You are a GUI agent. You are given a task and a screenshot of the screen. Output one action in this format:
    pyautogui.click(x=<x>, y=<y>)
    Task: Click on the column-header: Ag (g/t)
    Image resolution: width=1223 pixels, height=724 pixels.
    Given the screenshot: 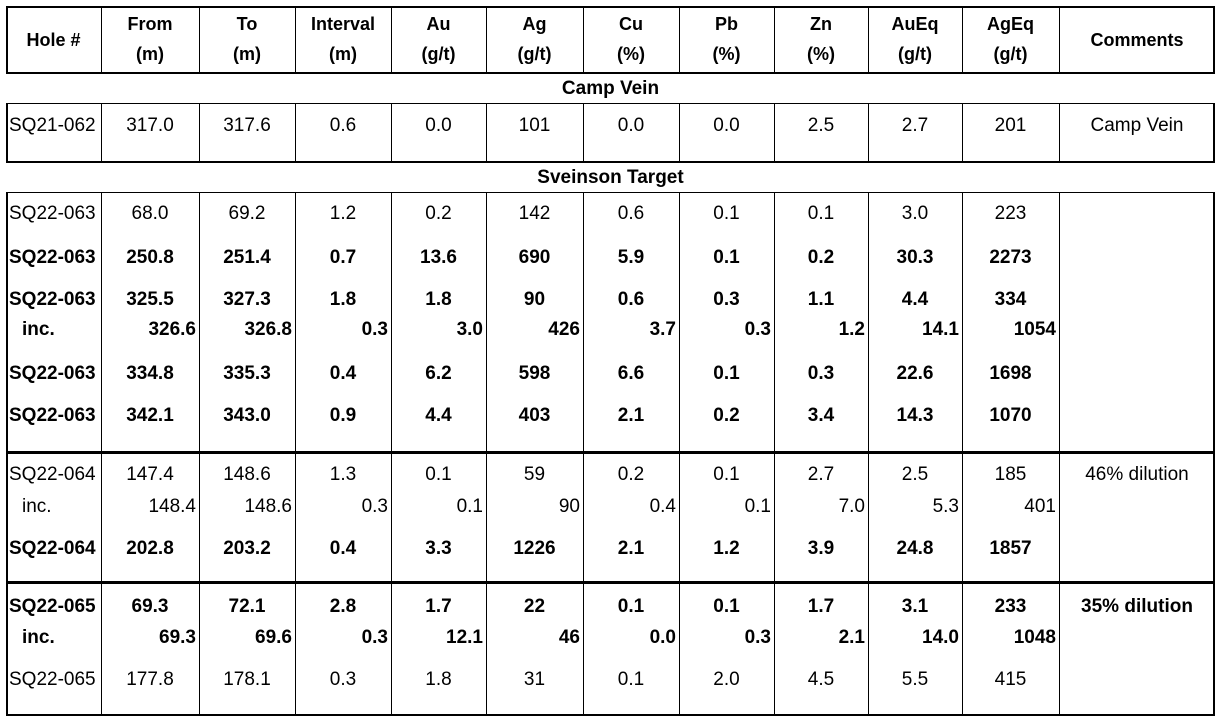 What is the action you would take?
    pyautogui.click(x=534, y=39)
    